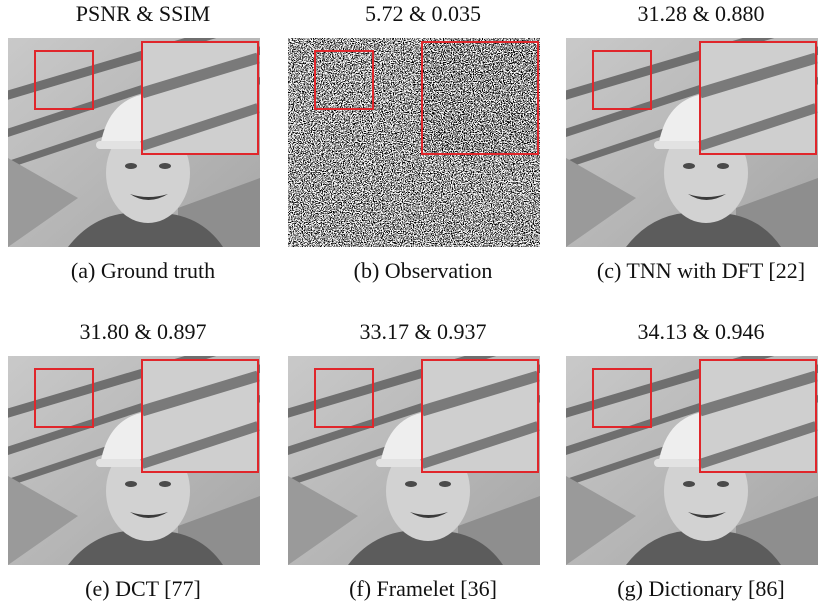 This screenshot has height=607, width=833. I want to click on metric-label: 31.28 & 0.880, so click(701, 13).